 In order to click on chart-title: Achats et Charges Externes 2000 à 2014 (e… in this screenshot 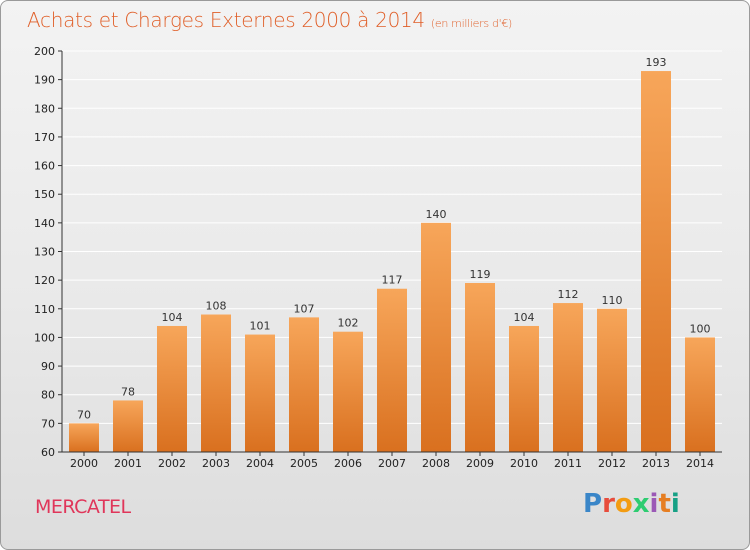, I will do `click(269, 20)`.